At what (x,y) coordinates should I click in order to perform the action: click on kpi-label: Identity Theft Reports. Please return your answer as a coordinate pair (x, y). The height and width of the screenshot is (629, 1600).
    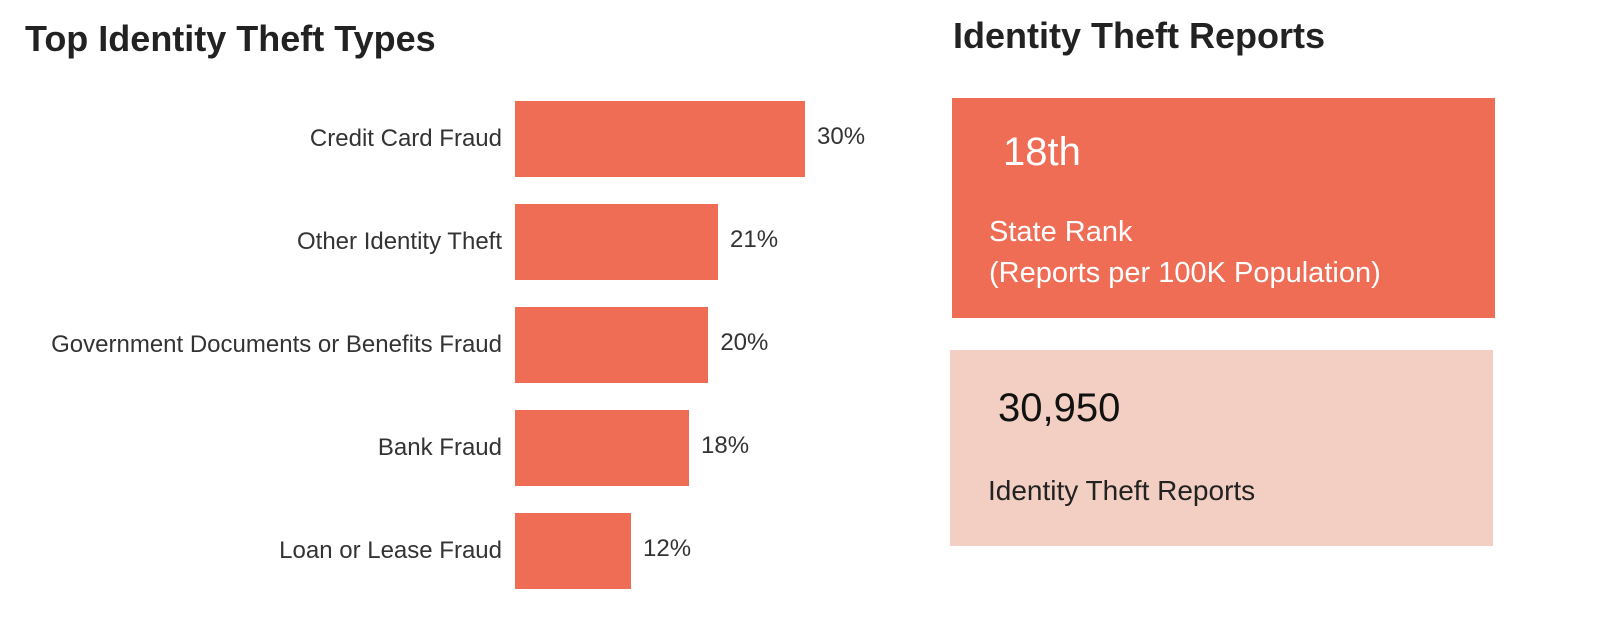
    Looking at the image, I should click on (1122, 490).